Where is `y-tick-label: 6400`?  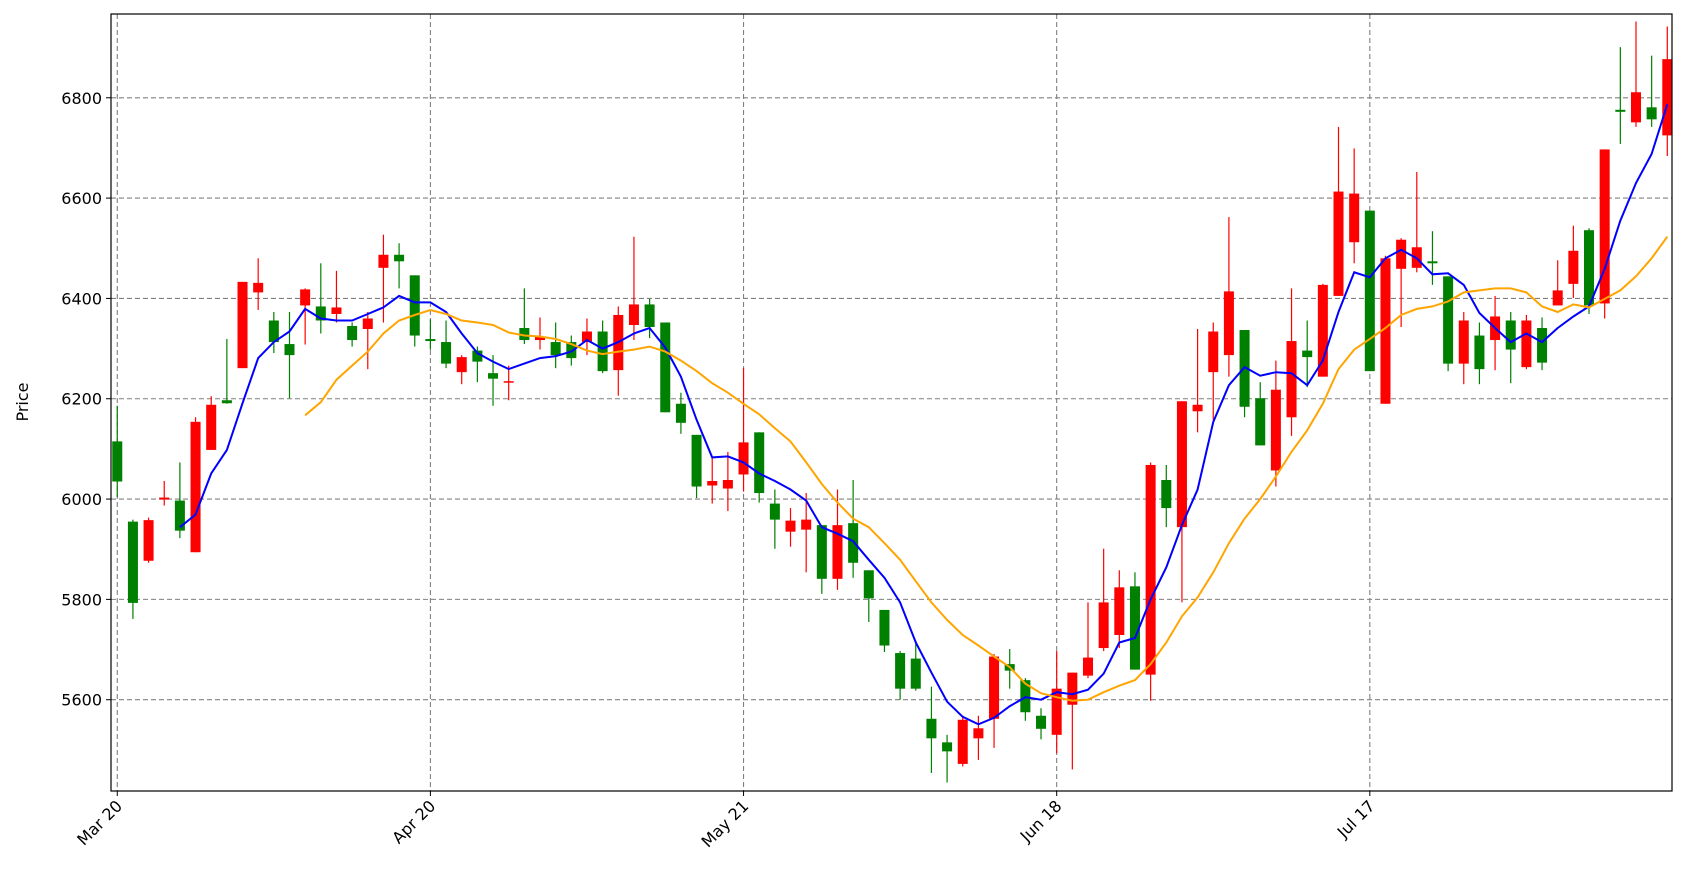
y-tick-label: 6400 is located at coordinates (81, 298).